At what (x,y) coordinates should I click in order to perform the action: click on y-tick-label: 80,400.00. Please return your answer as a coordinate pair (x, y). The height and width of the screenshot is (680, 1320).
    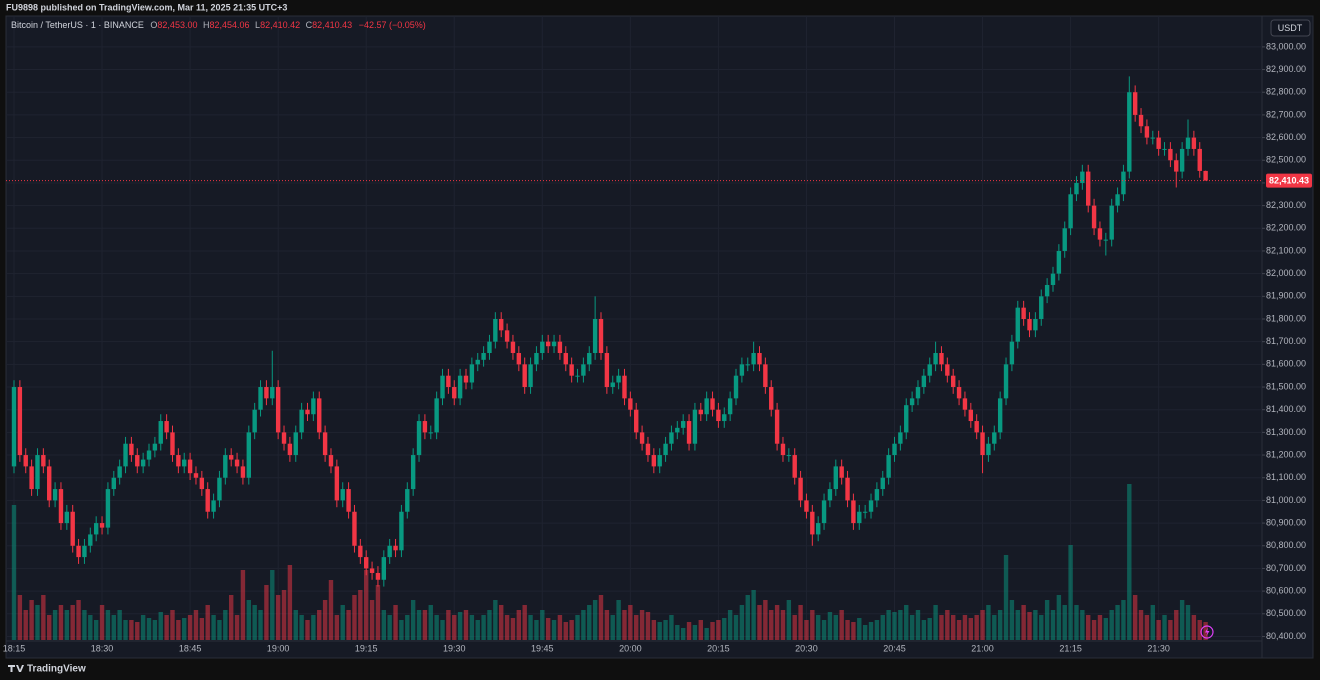
    Looking at the image, I should click on (1286, 636).